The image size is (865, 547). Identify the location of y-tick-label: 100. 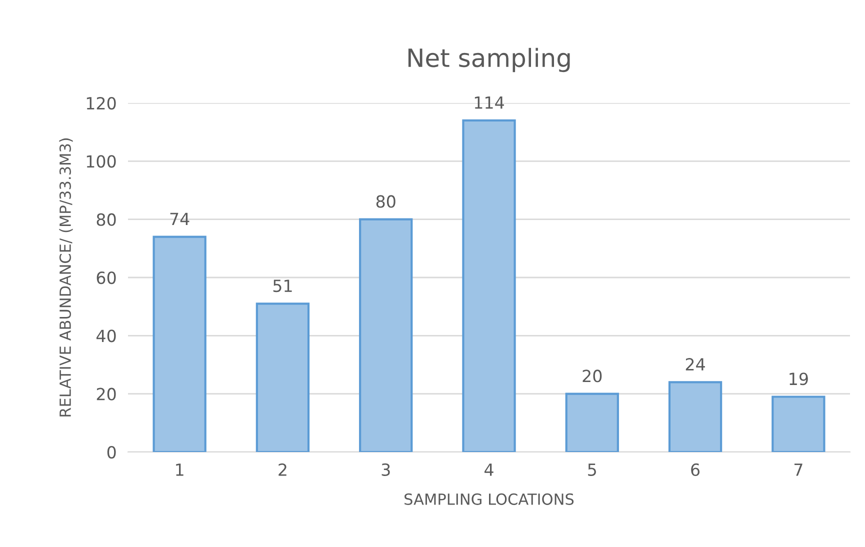
(101, 161).